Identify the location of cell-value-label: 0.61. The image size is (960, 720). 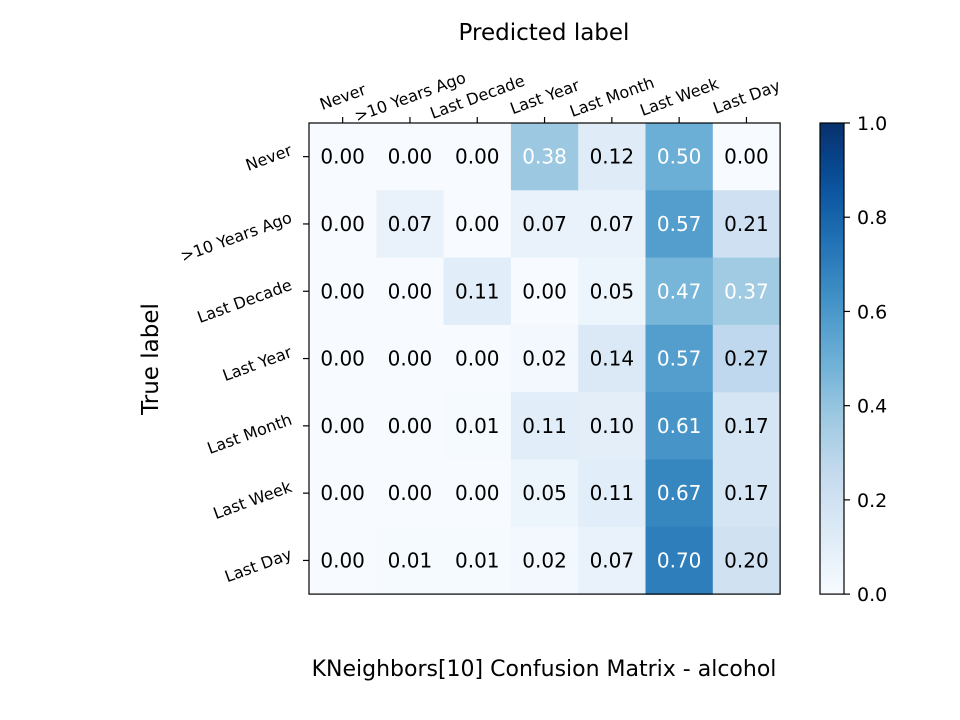
(679, 426).